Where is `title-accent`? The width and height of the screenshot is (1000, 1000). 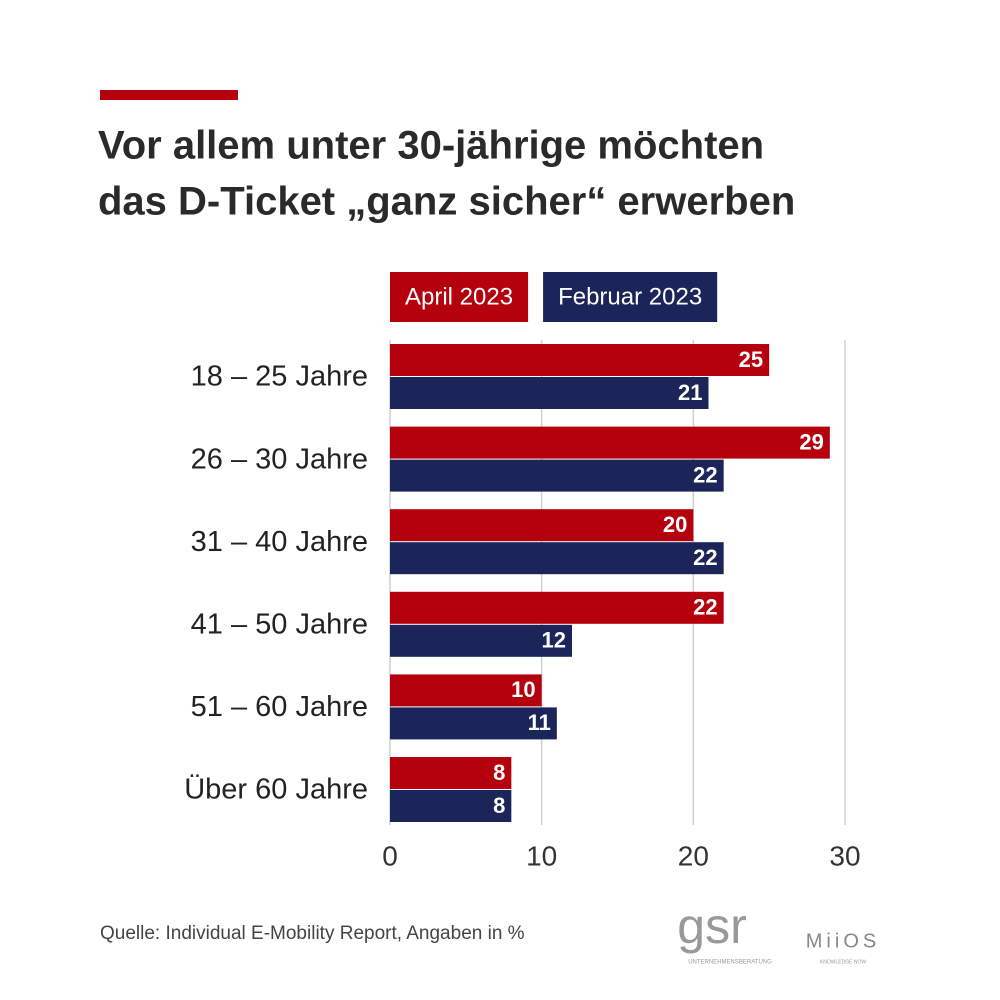
title-accent is located at coordinates (169, 95).